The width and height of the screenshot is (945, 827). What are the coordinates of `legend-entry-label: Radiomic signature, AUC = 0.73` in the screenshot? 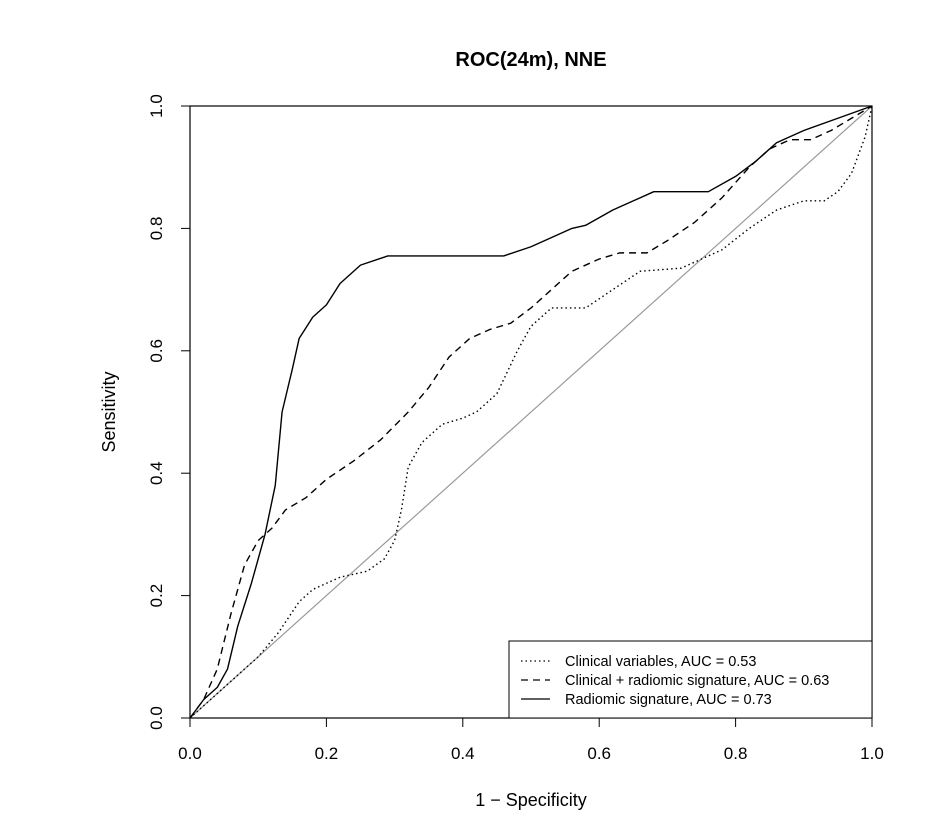 It's located at (668, 700).